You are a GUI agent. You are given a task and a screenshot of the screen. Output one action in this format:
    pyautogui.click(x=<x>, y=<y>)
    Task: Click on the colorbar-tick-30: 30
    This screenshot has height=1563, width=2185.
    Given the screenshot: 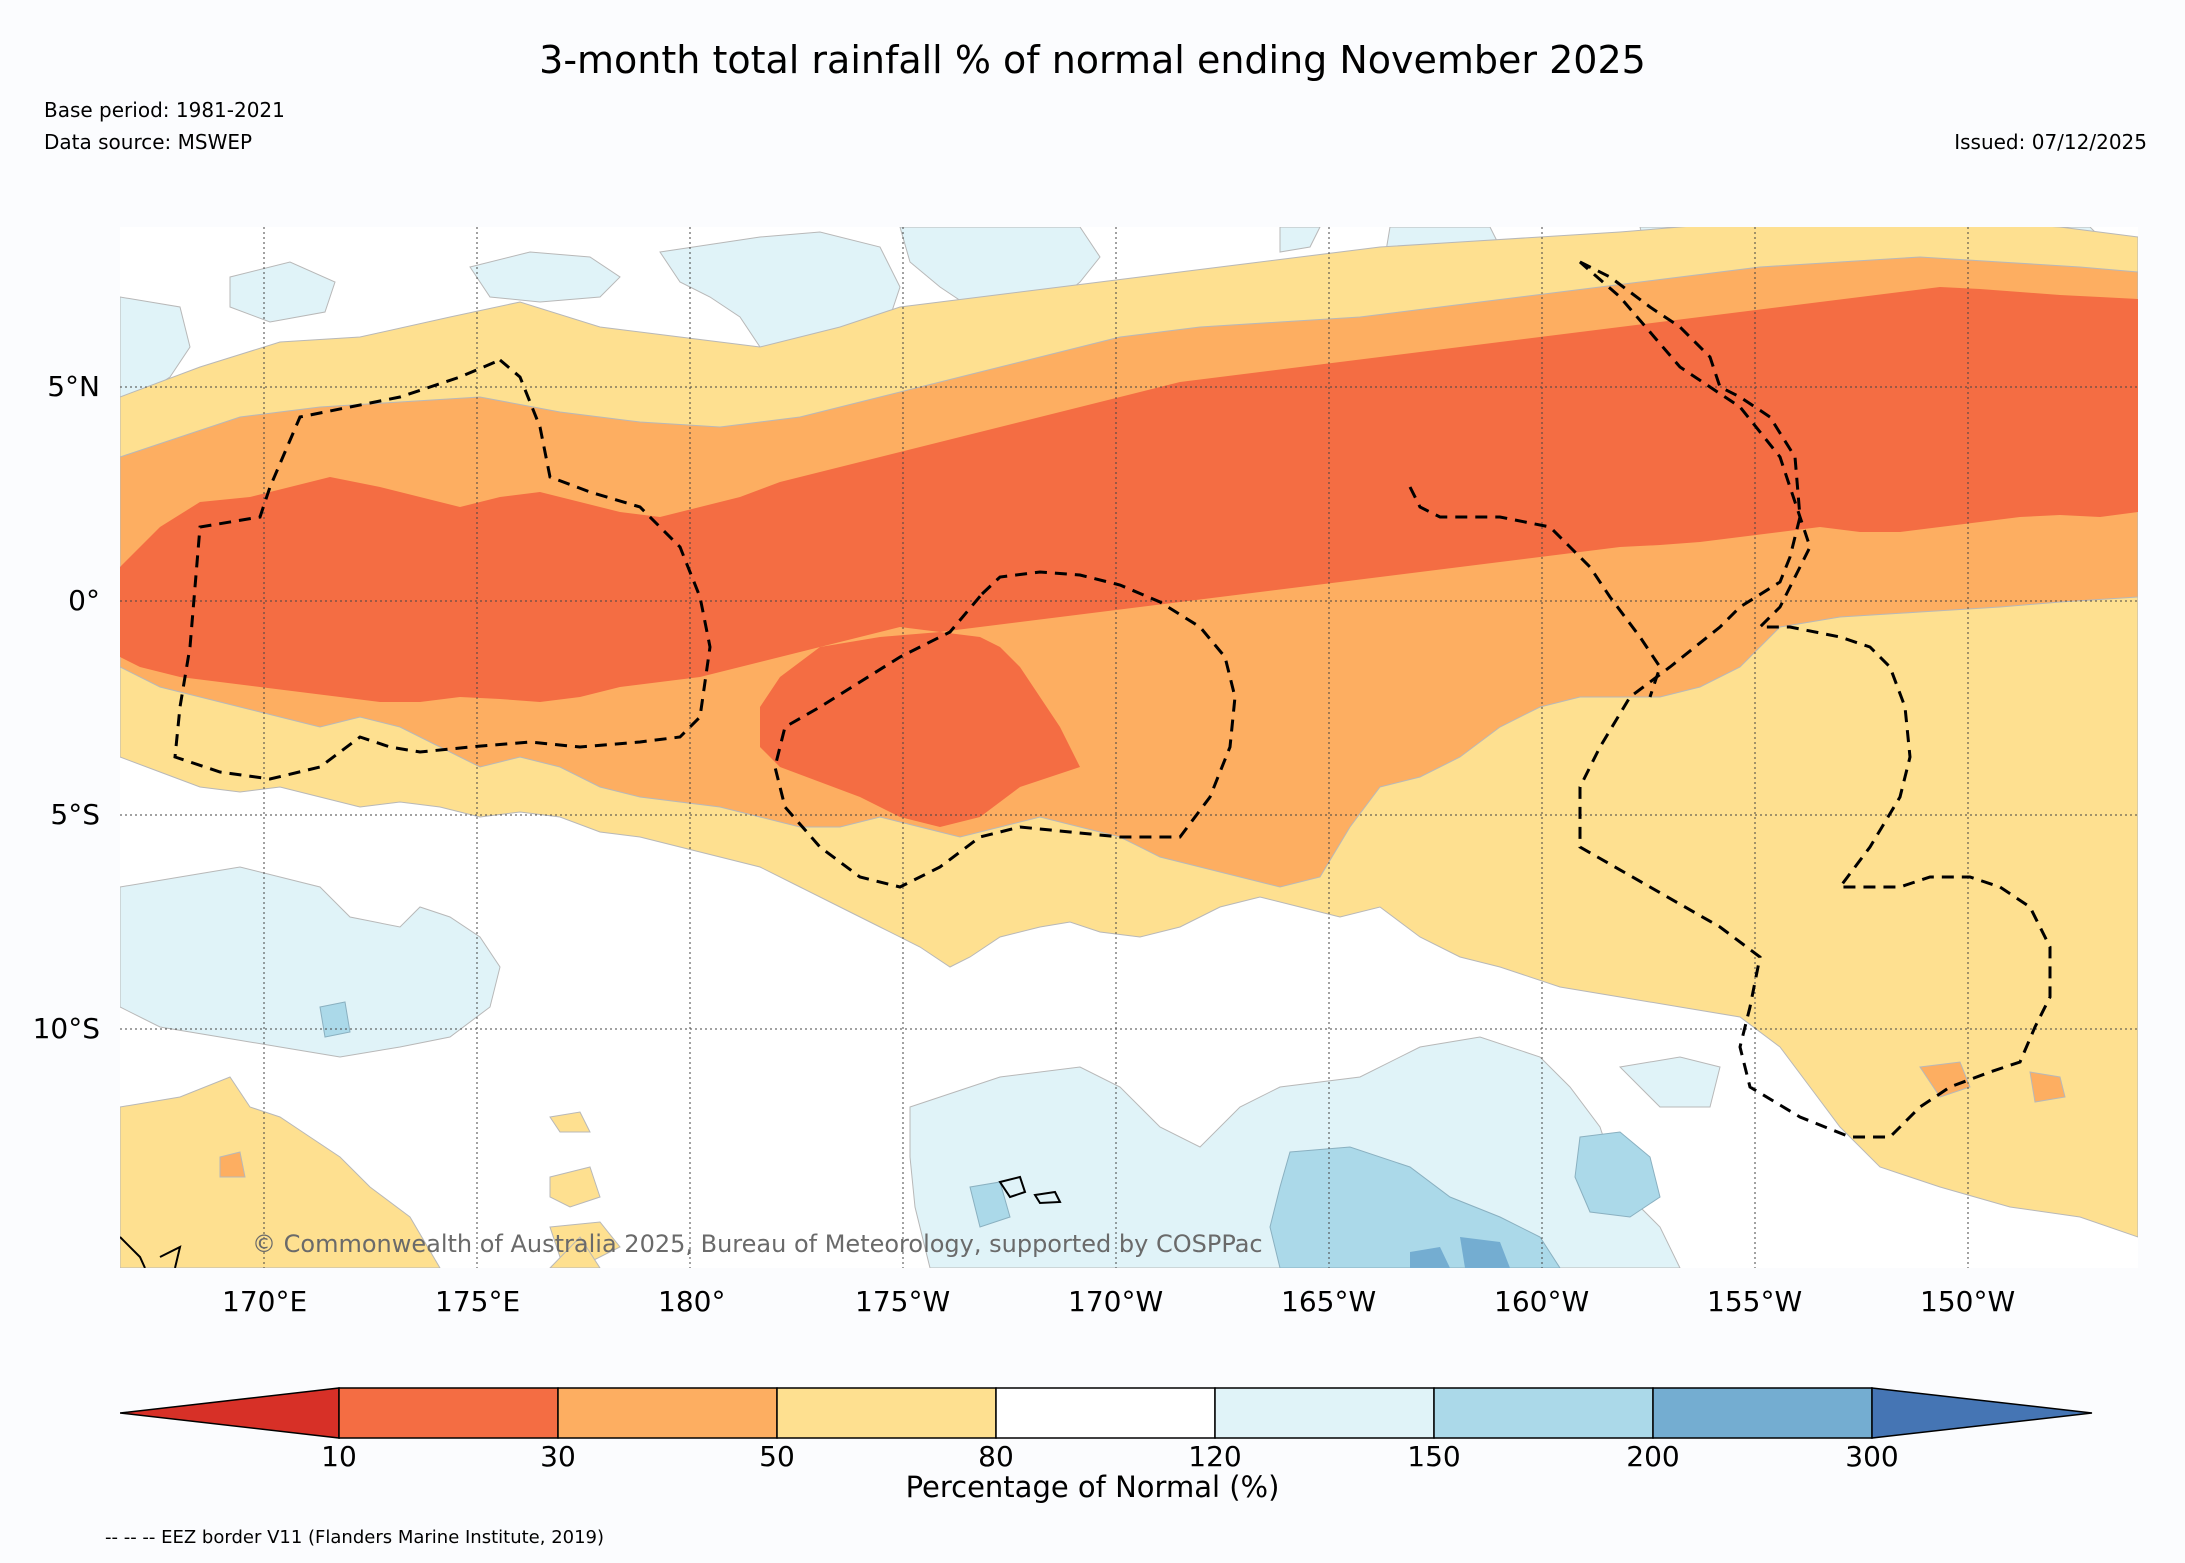 What is the action you would take?
    pyautogui.click(x=558, y=1456)
    